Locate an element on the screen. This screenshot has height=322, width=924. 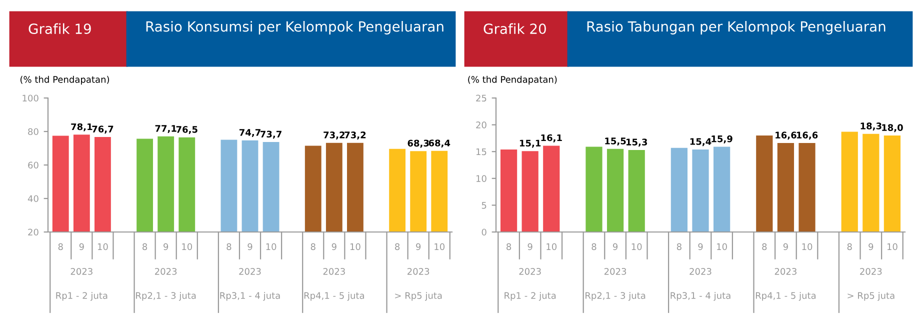
data-label: 15,5 is located at coordinates (615, 142).